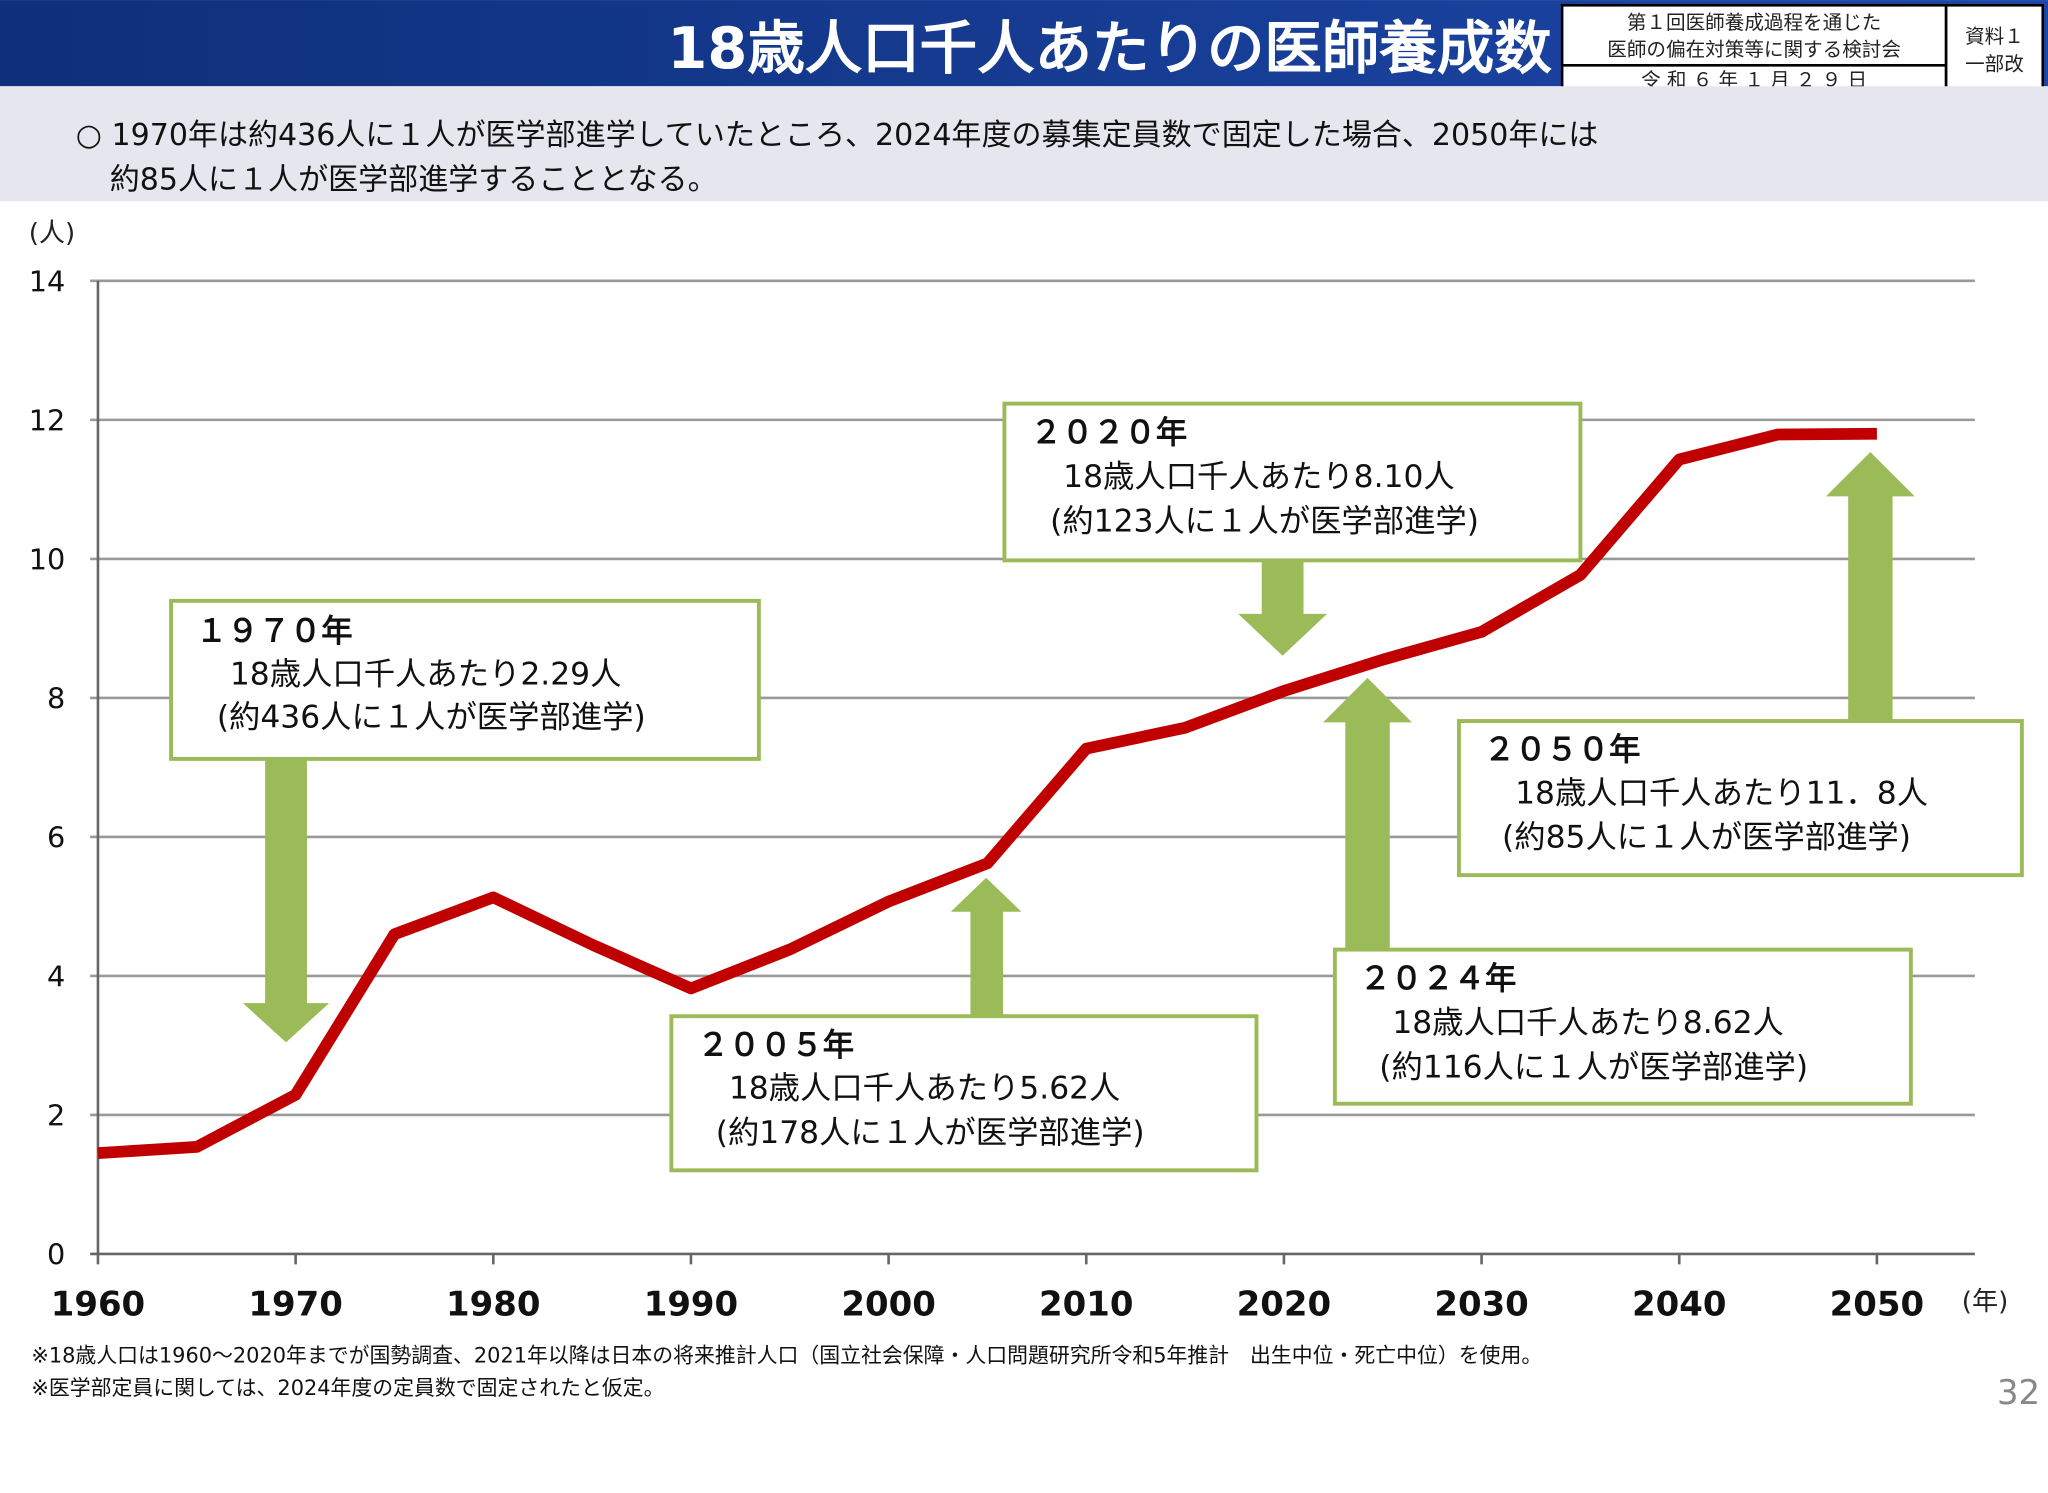 Image resolution: width=2048 pixels, height=1493 pixels. I want to click on callout-1970: １９７０年 18歳人口千人あたり2.29人 (約436人に１人が医学部進学), so click(465, 679).